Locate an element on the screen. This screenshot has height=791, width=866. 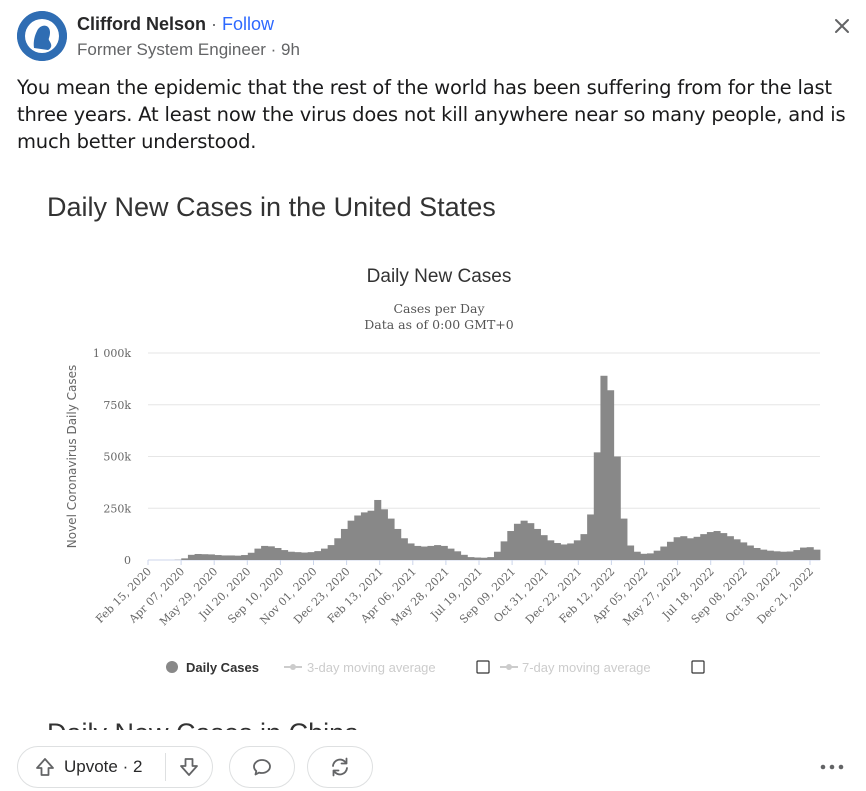
more-icon is located at coordinates (832, 767).